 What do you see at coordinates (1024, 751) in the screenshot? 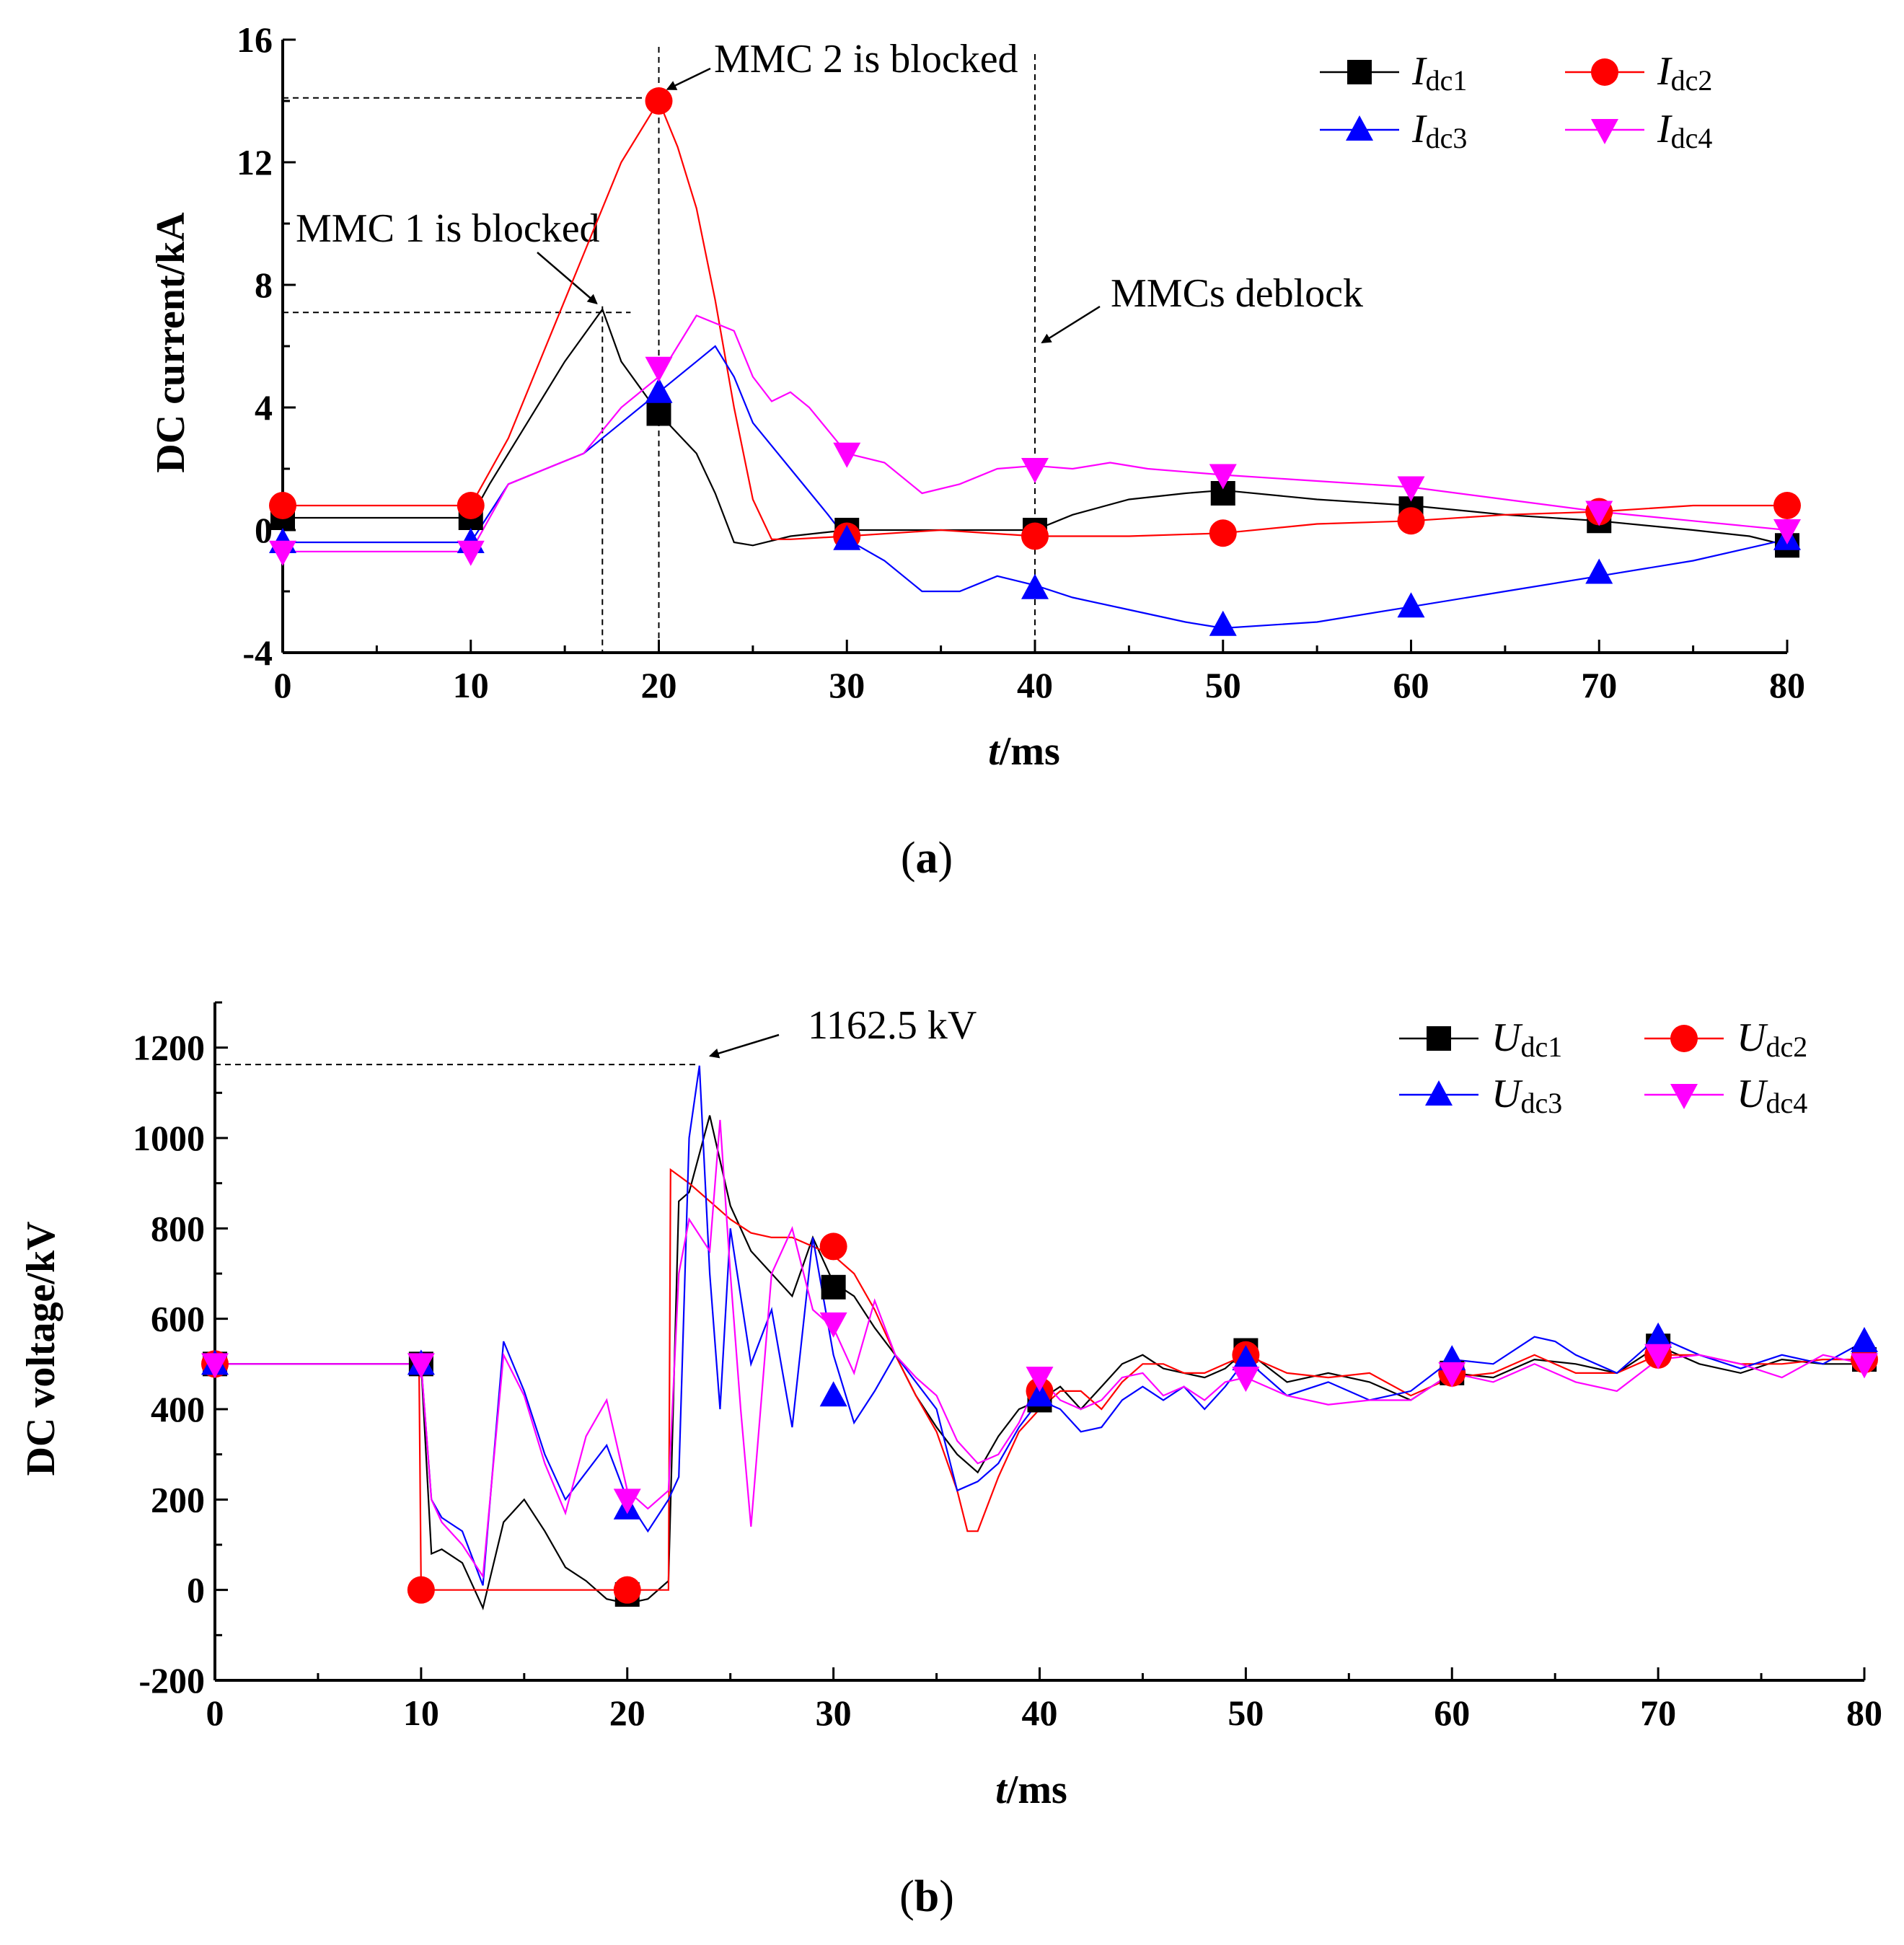
I see `panel-a-xlabel: t/ms` at bounding box center [1024, 751].